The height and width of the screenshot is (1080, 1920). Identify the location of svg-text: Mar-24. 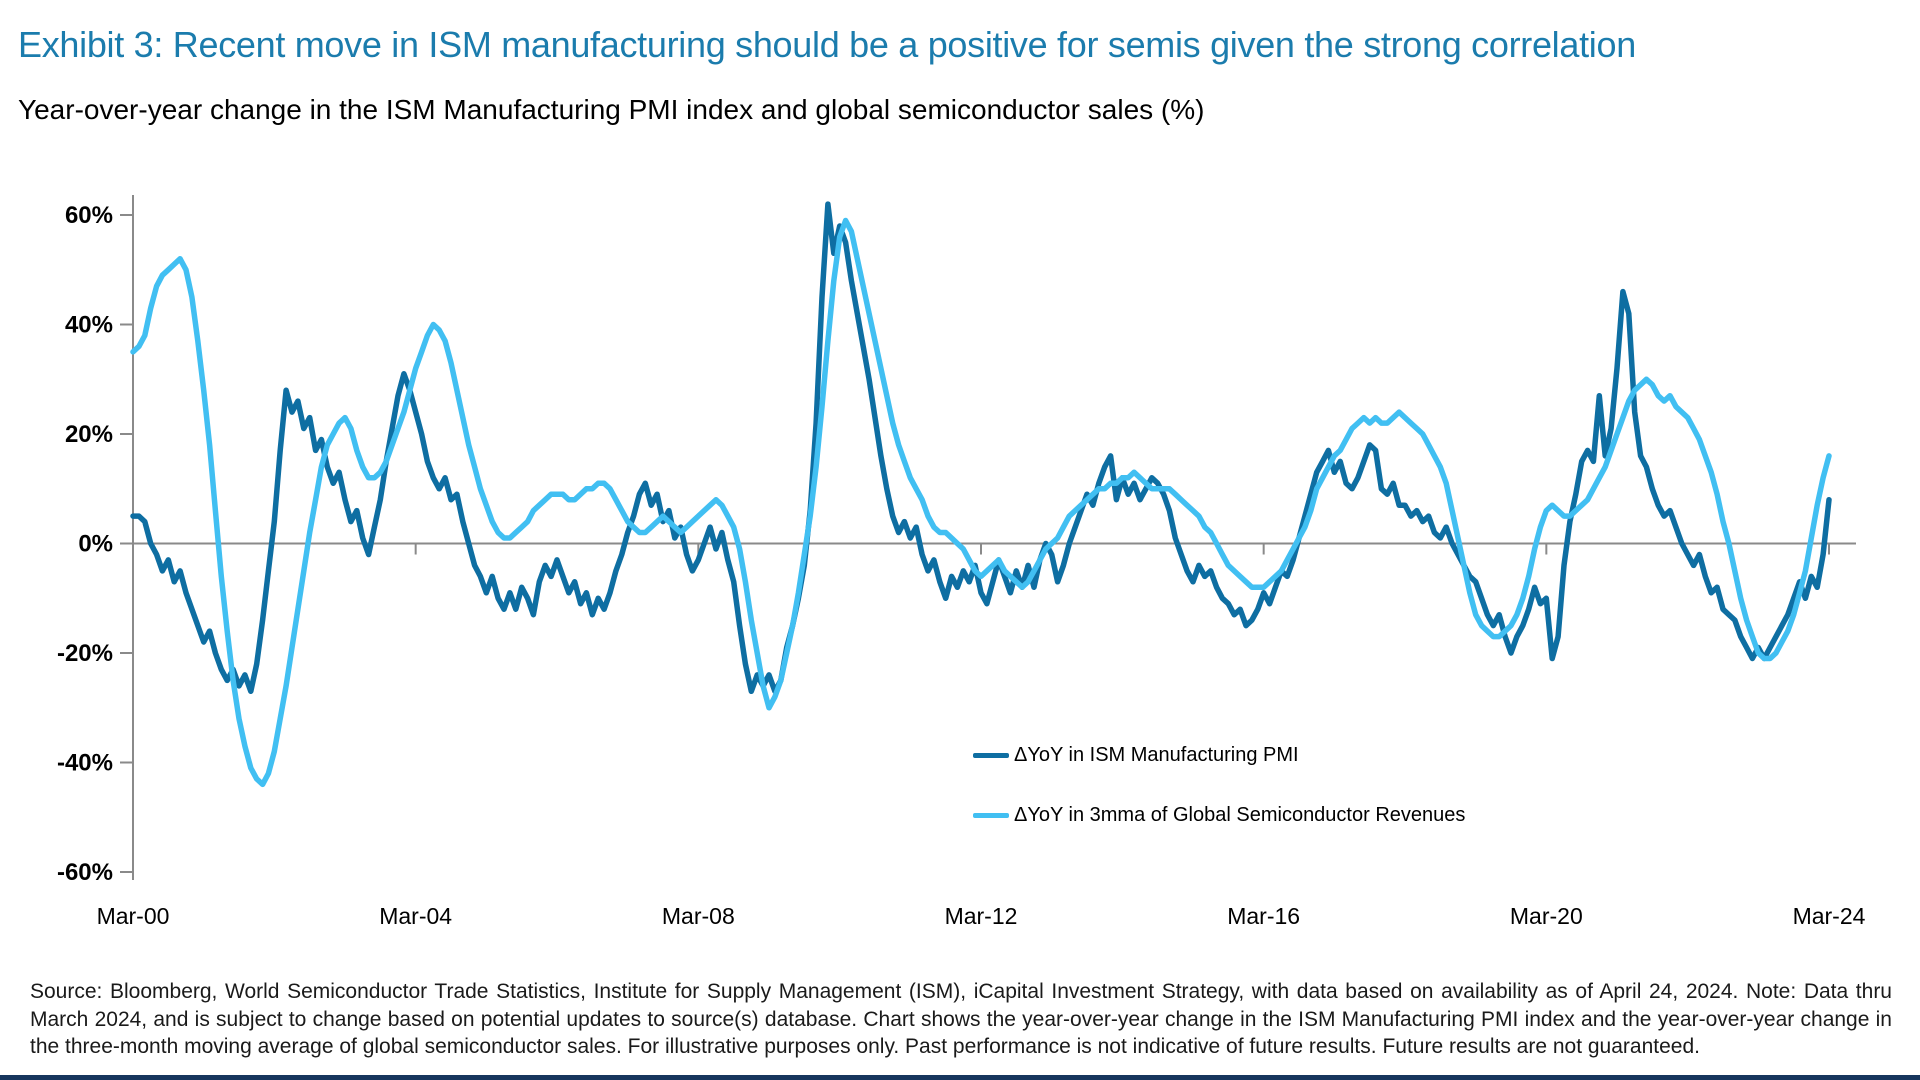
(1829, 916).